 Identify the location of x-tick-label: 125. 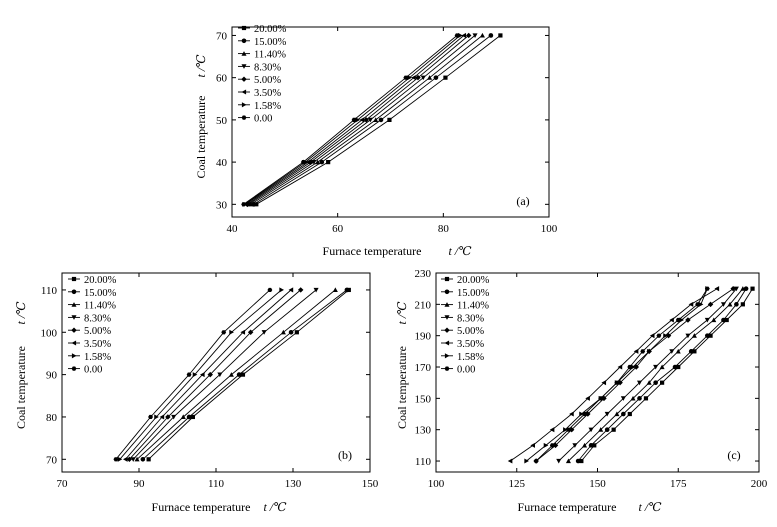
(517, 484).